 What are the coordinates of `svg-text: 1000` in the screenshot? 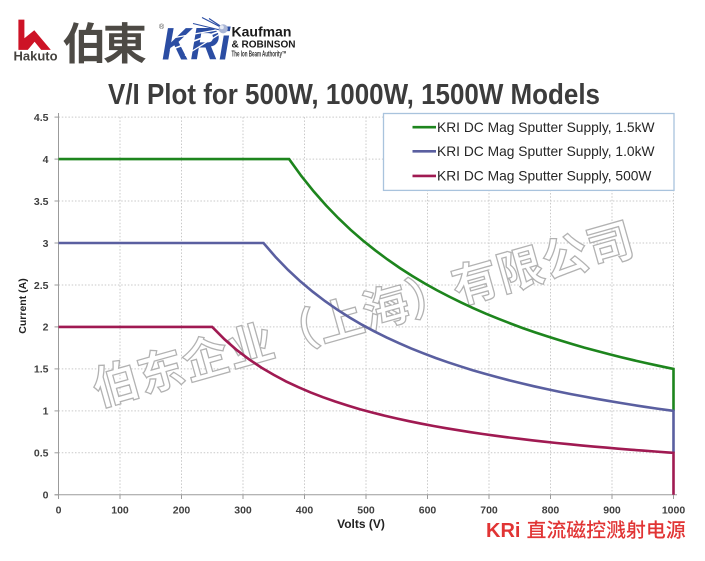 It's located at (674, 510).